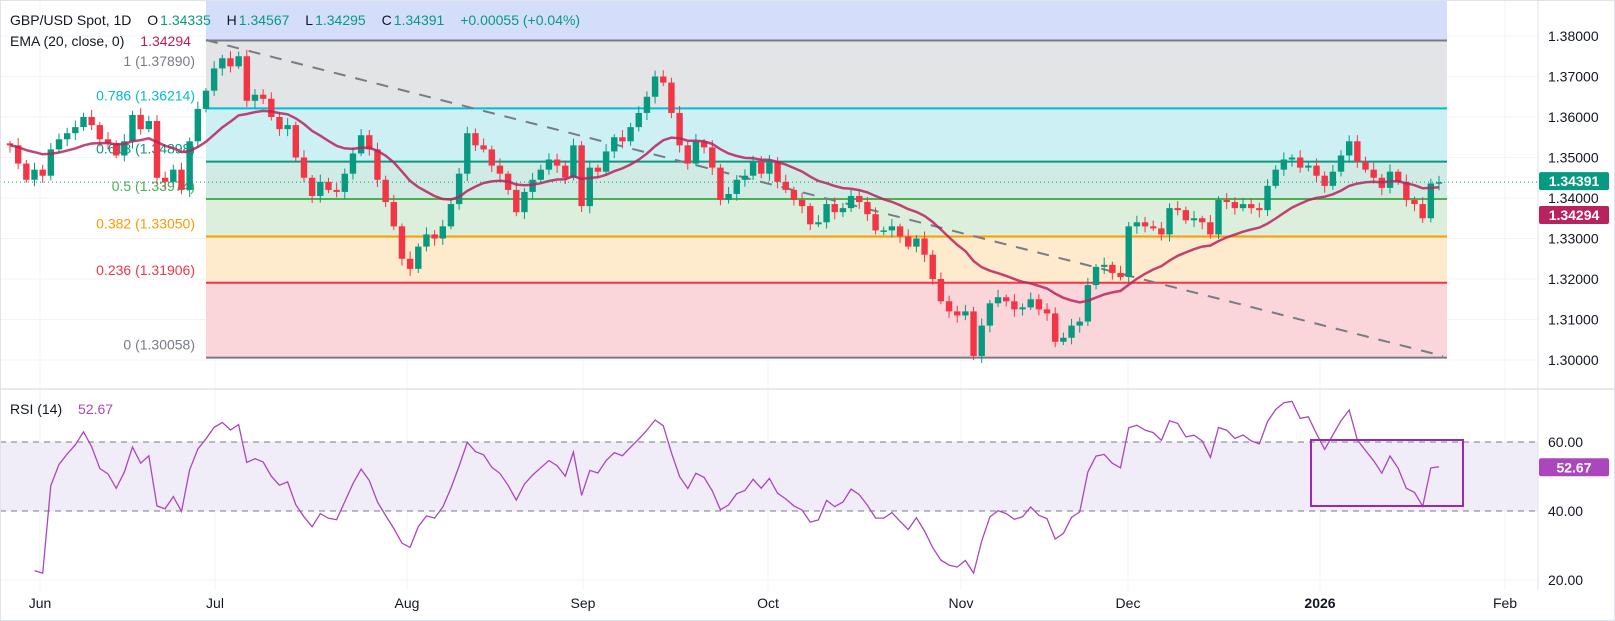  What do you see at coordinates (1573, 279) in the screenshot?
I see `price-tick-label: 1.32000` at bounding box center [1573, 279].